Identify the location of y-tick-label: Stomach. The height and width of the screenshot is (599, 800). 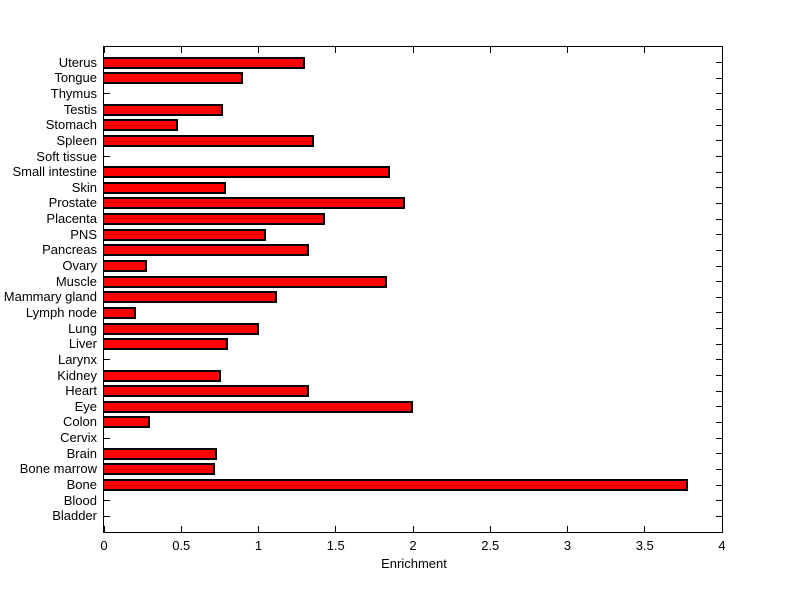
(71, 125).